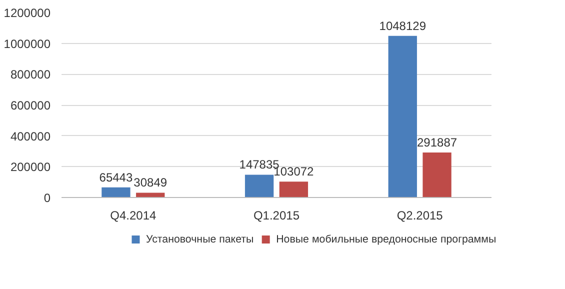 This screenshot has width=565, height=289. Describe the element at coordinates (27, 13) in the screenshot. I see `y-tick-label: 1200000` at that location.